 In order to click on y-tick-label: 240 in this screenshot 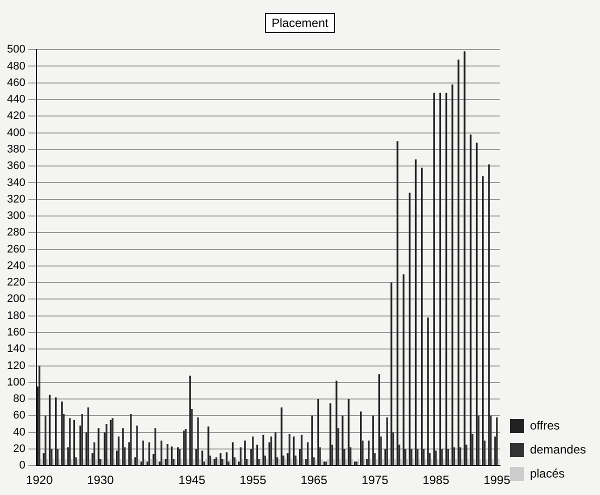, I will do `click(16, 266)`.